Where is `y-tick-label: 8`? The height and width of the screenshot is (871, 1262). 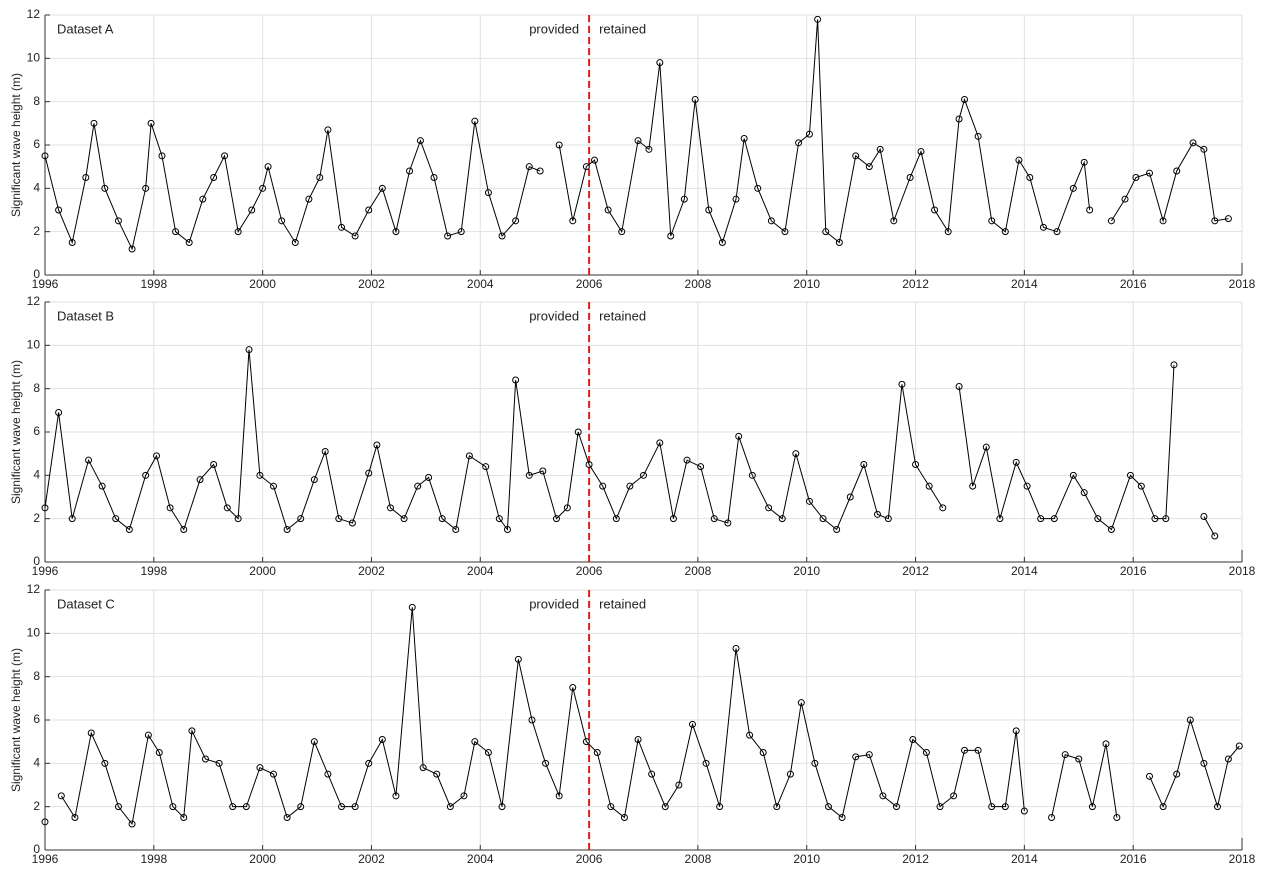 y-tick-label: 8 is located at coordinates (36, 101).